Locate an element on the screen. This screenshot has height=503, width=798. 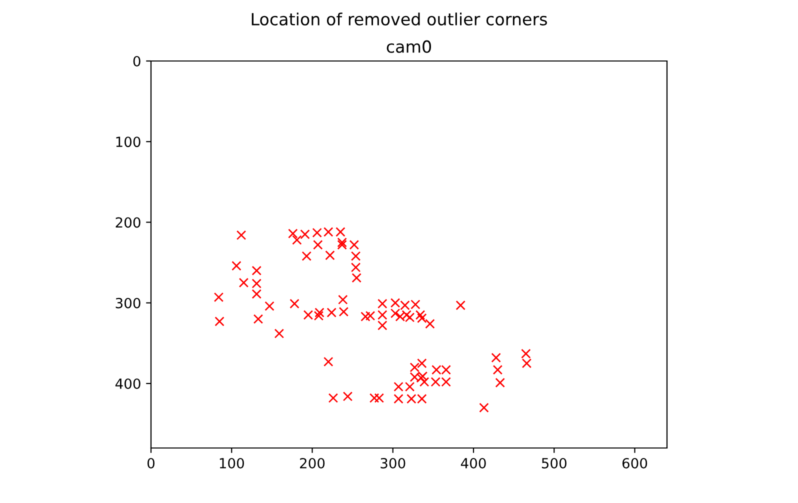
x-tick-label: 200 is located at coordinates (312, 463).